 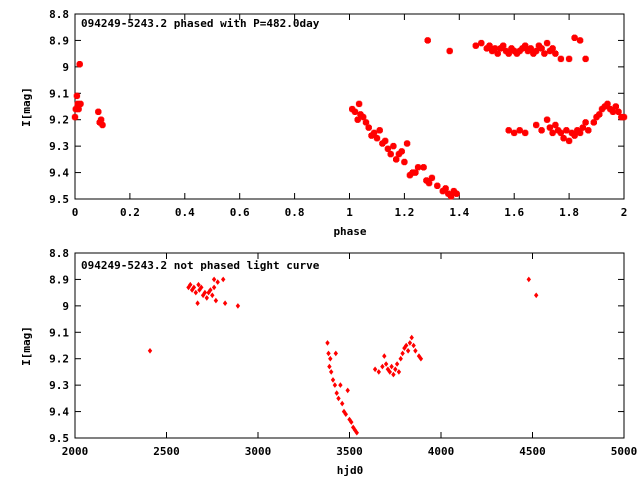 What do you see at coordinates (200, 265) in the screenshot?
I see `chart-title: 094249-5243.2 not phased light curve` at bounding box center [200, 265].